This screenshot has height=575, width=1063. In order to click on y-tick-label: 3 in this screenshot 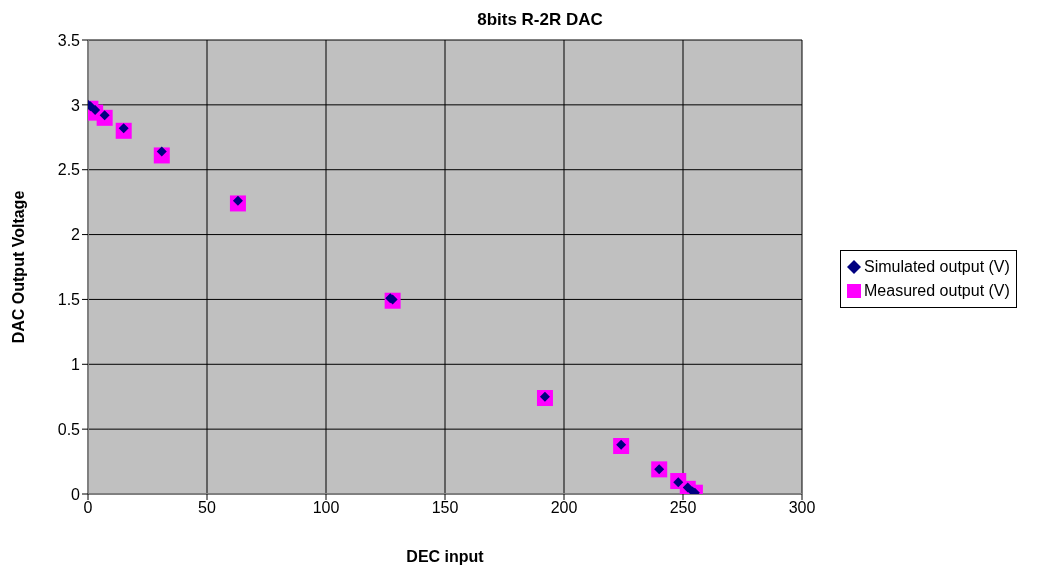, I will do `click(76, 105)`.